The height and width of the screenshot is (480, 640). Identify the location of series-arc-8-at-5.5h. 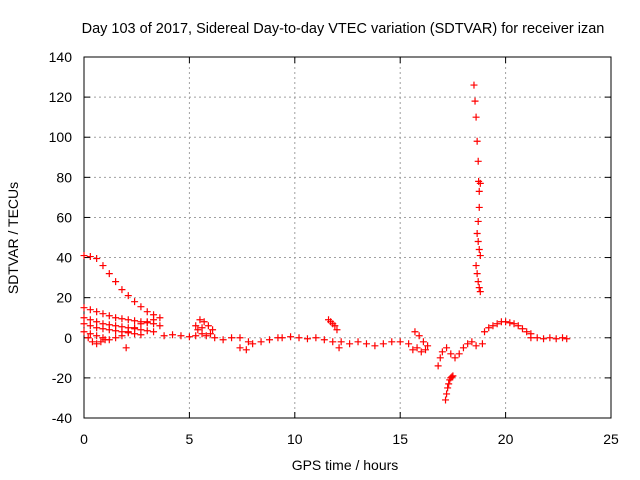
(204, 327).